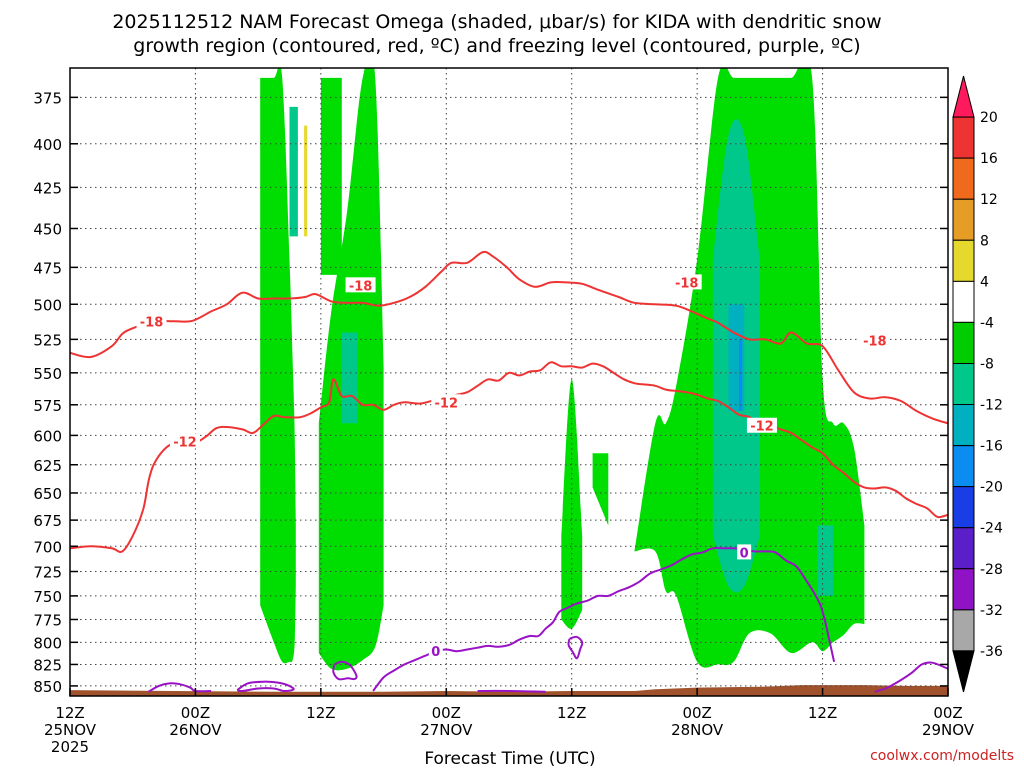  Describe the element at coordinates (991, 652) in the screenshot. I see `colorbar-label-13: -36` at that location.